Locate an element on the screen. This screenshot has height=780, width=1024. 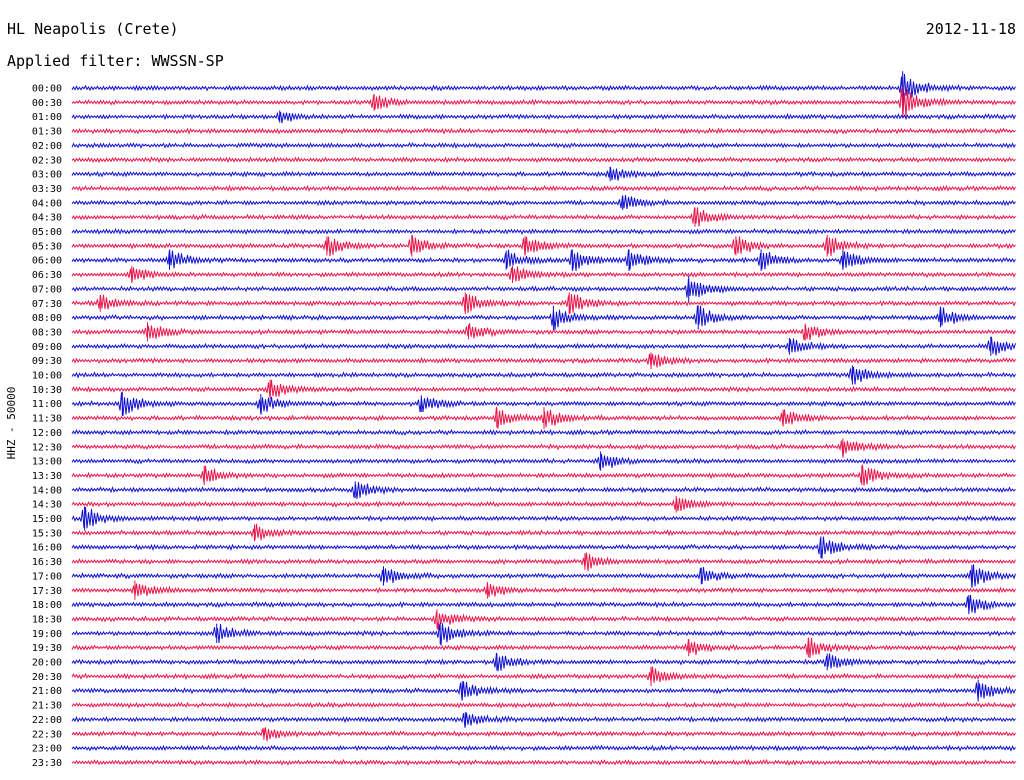
row-time-label: 22:00 is located at coordinates (47, 720).